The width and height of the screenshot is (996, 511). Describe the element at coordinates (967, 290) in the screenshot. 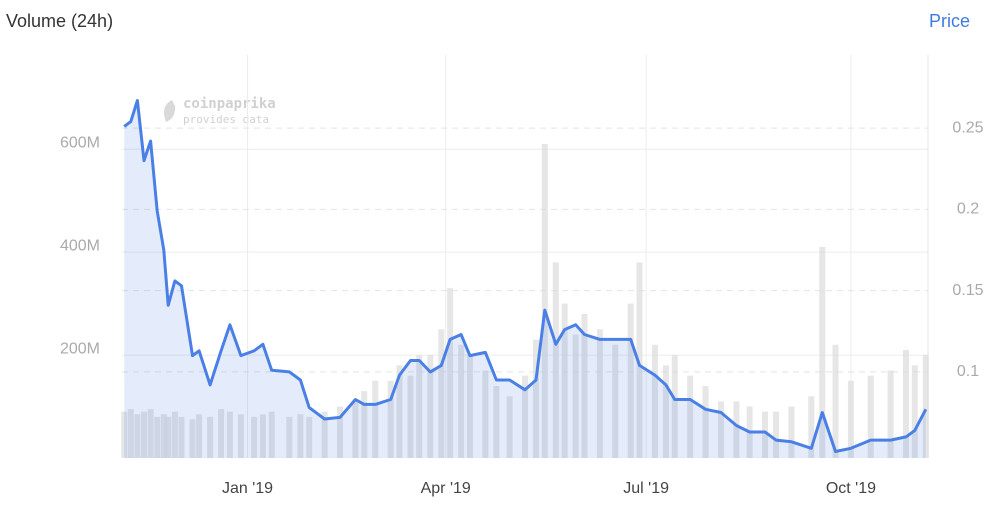

I see `y2-tick-label: 0.15` at that location.